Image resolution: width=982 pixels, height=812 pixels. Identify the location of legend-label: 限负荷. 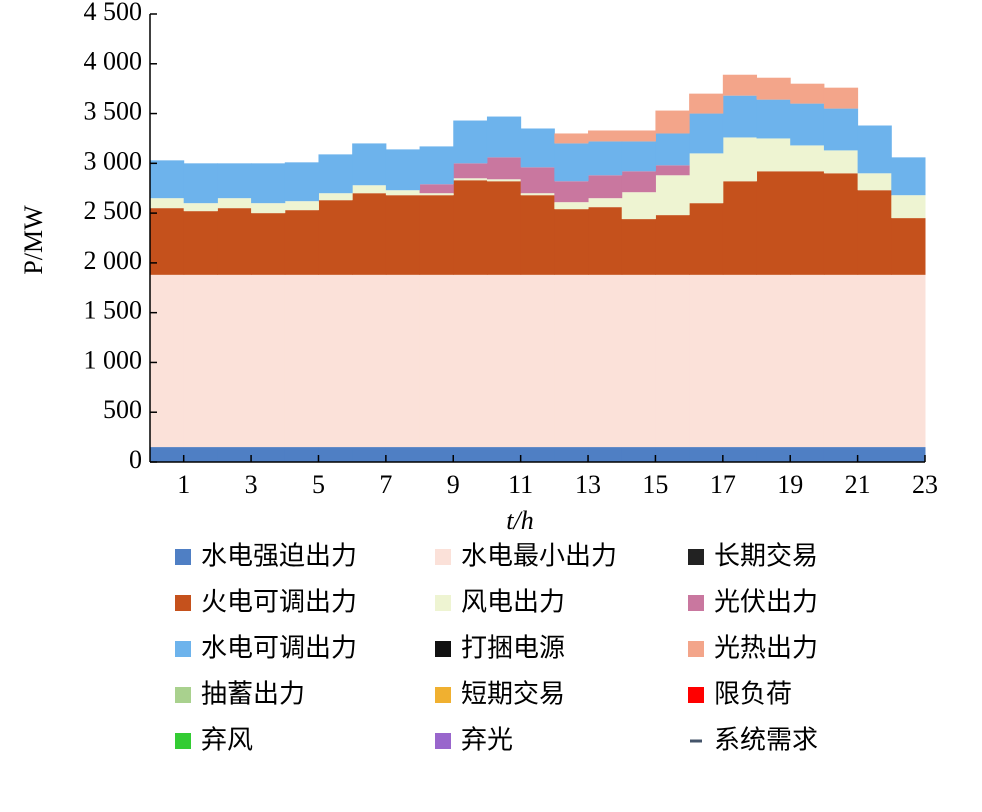
(753, 695).